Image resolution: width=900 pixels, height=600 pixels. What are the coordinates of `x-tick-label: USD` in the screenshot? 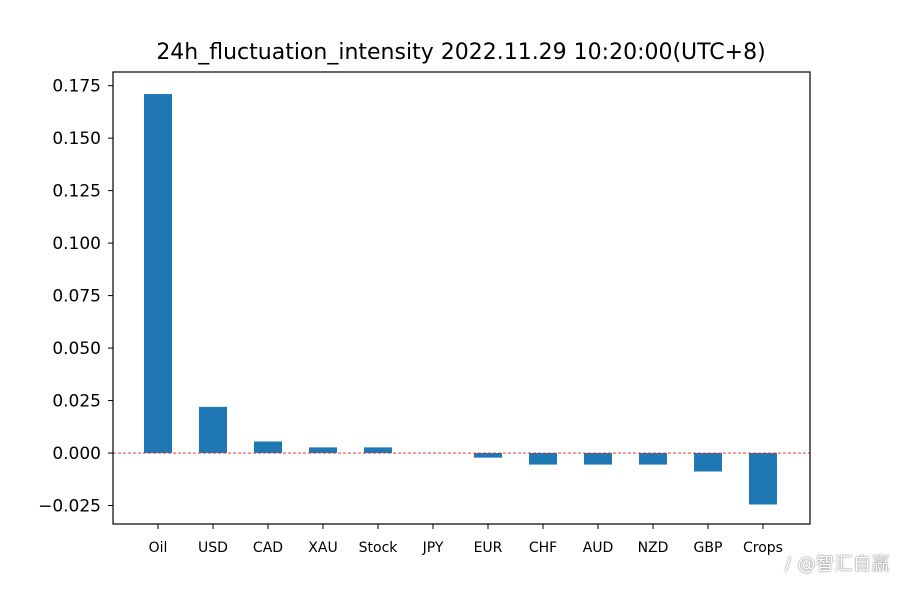 It's located at (213, 548).